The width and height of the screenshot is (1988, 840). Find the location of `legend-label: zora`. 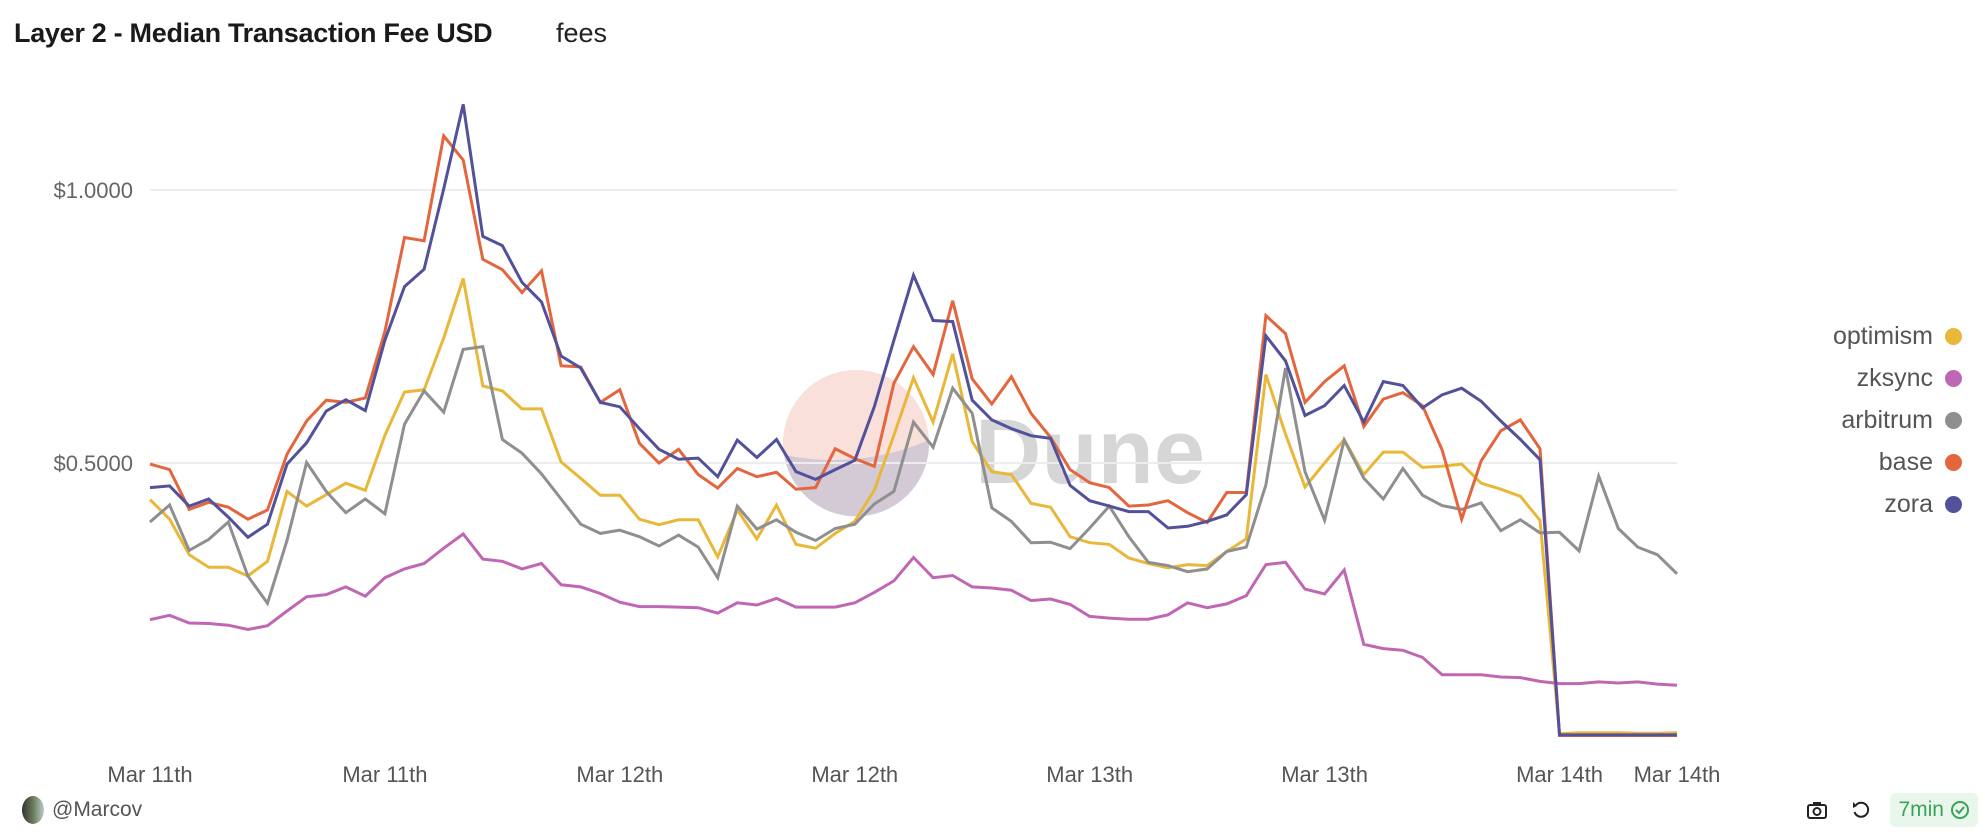

legend-label: zora is located at coordinates (1908, 504).